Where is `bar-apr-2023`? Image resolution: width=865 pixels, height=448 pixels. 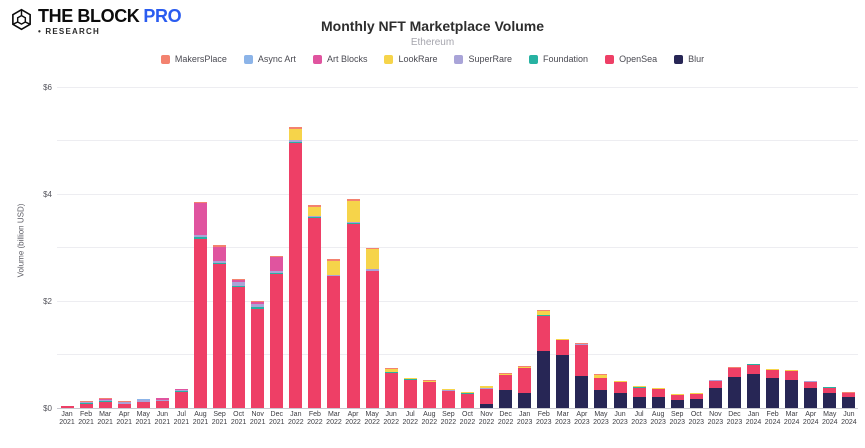
bar-apr-2023 is located at coordinates (582, 243).